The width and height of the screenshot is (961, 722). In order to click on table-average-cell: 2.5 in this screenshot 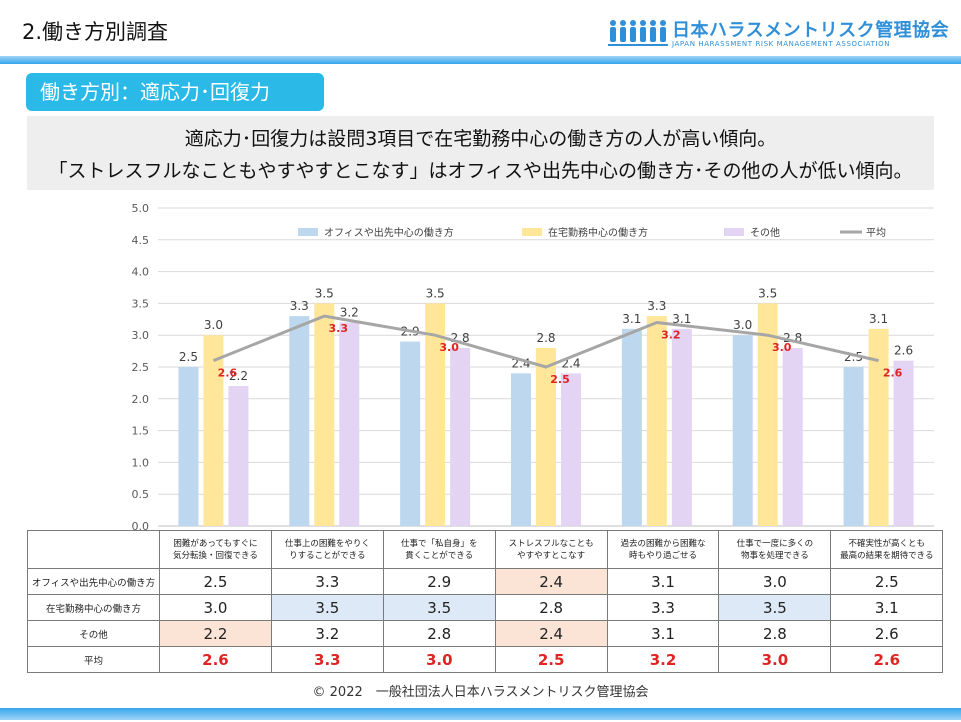, I will do `click(551, 659)`.